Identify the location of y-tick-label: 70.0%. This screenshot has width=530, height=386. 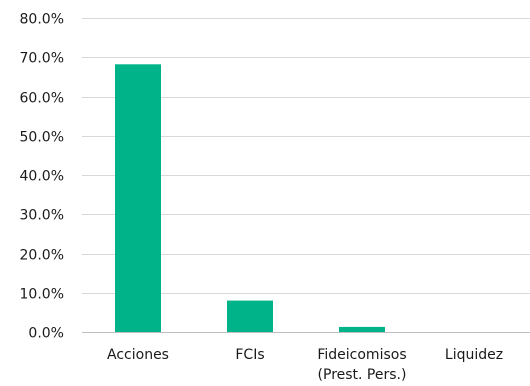
(42, 59).